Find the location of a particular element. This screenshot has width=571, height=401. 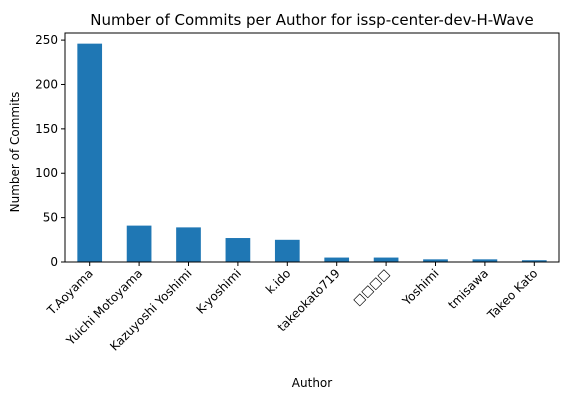

y-tick-label-1: 50 is located at coordinates (50, 218).